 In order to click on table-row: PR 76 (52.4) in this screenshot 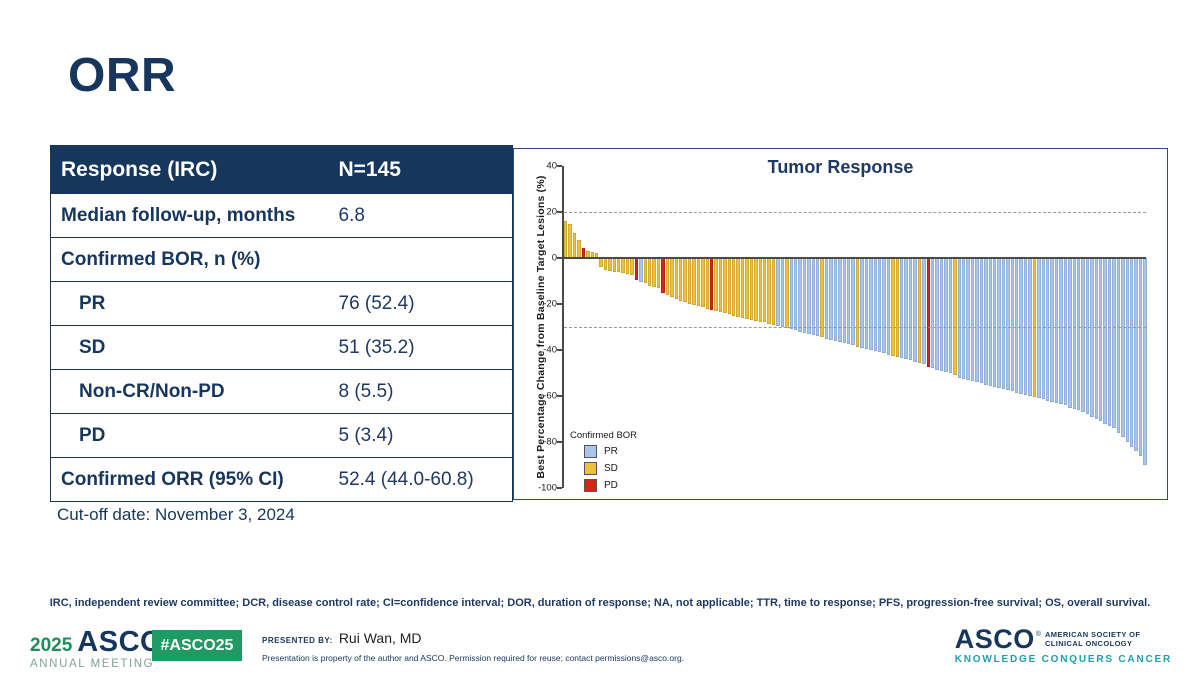, I will do `click(281, 303)`.